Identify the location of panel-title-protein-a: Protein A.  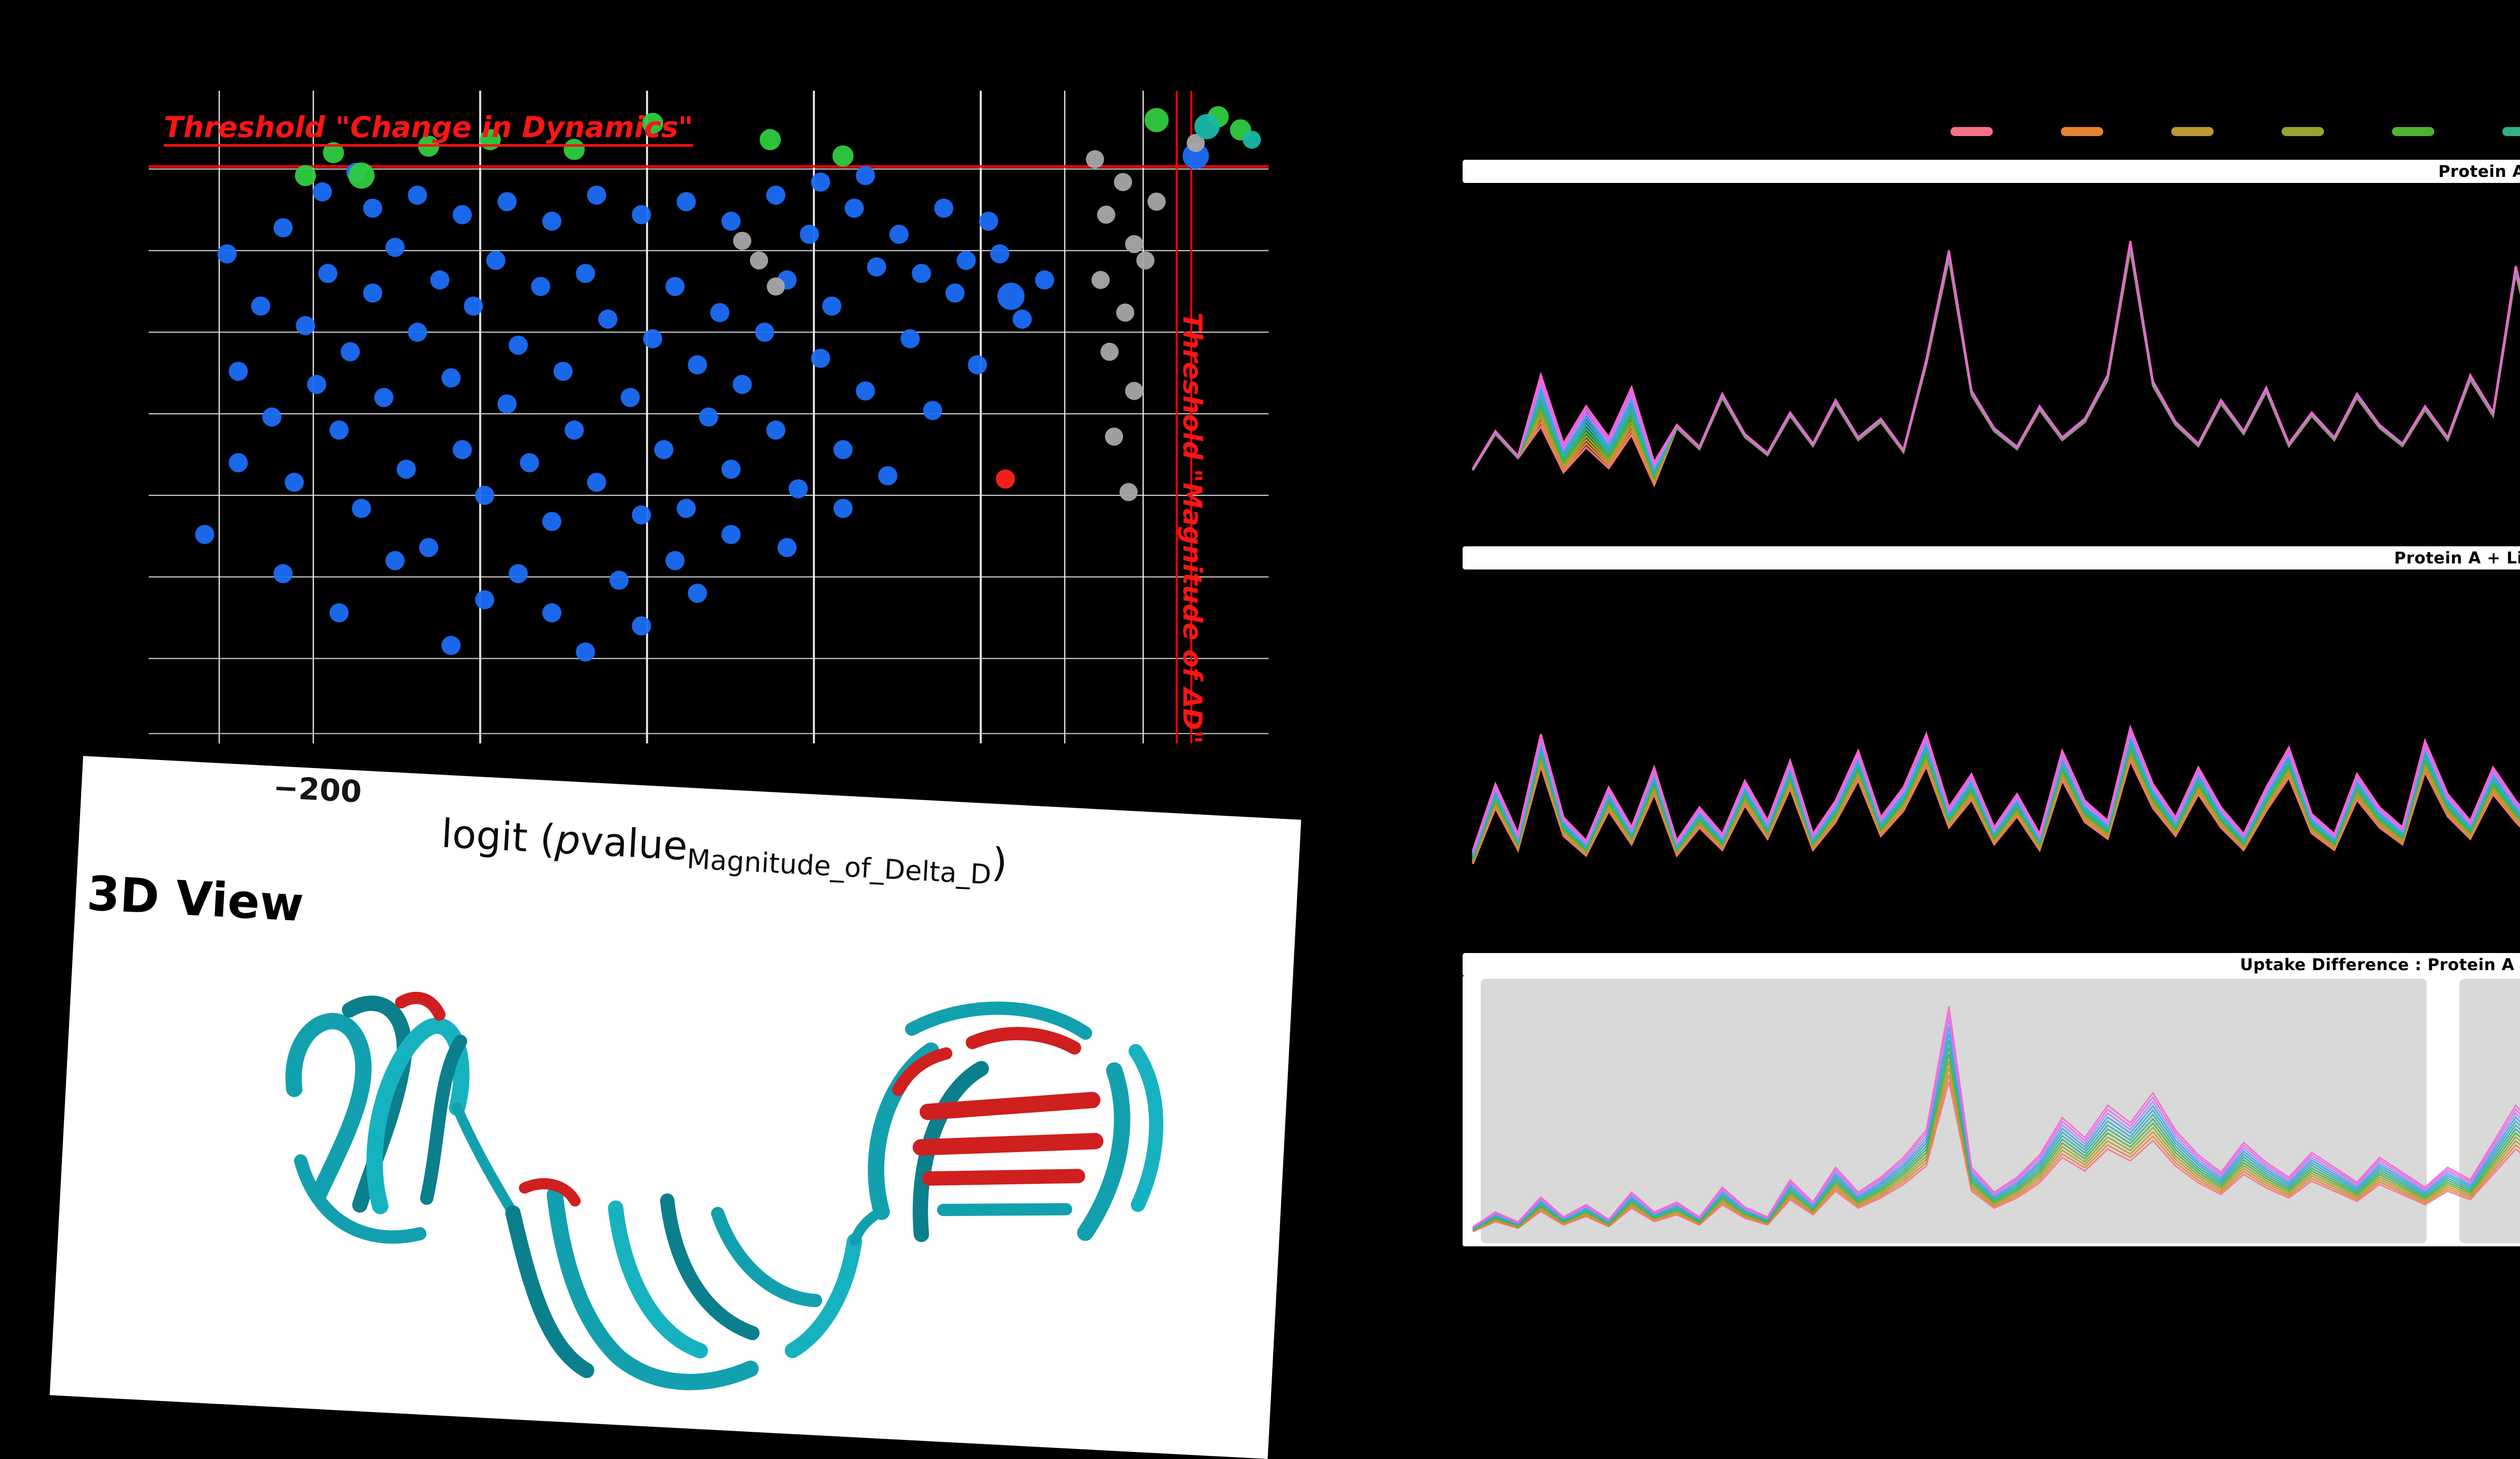
(1992, 171).